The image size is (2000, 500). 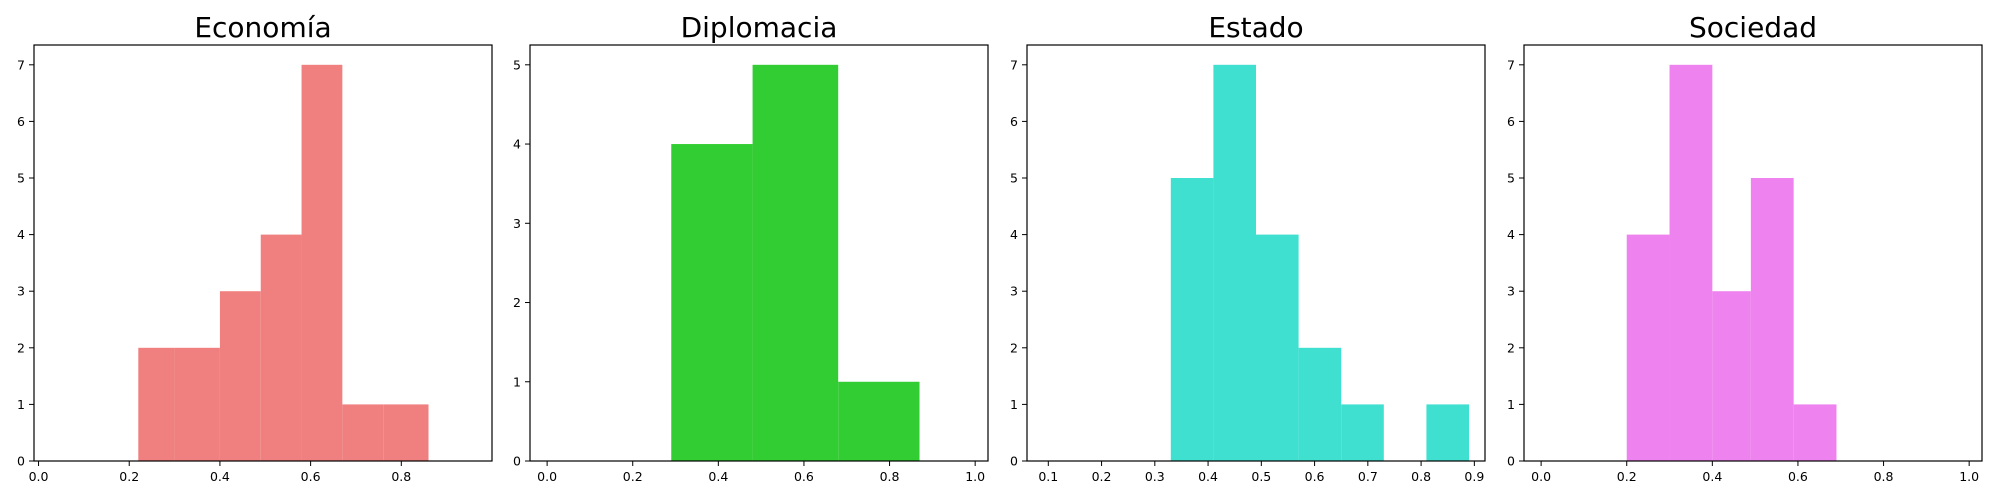 I want to click on chart-title: Estado, so click(x=1255, y=27).